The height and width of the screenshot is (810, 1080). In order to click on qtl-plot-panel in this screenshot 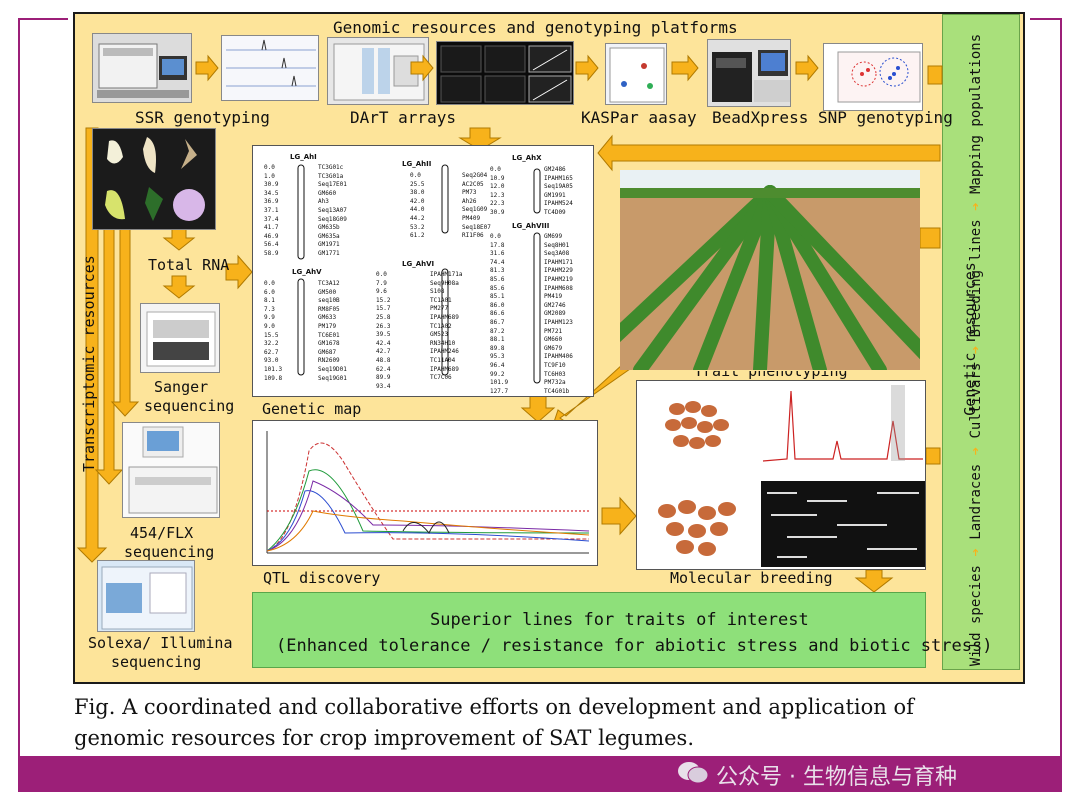, I will do `click(425, 493)`.